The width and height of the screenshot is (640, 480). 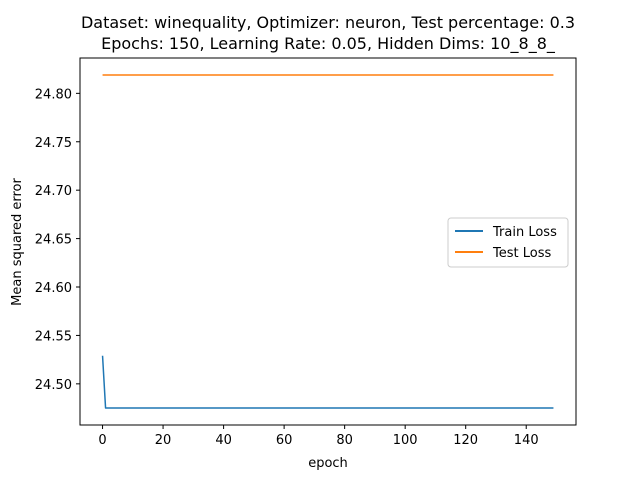 What do you see at coordinates (318, 436) in the screenshot?
I see `x-axis-ticks: 0 20 40 60 80 100 120 140` at bounding box center [318, 436].